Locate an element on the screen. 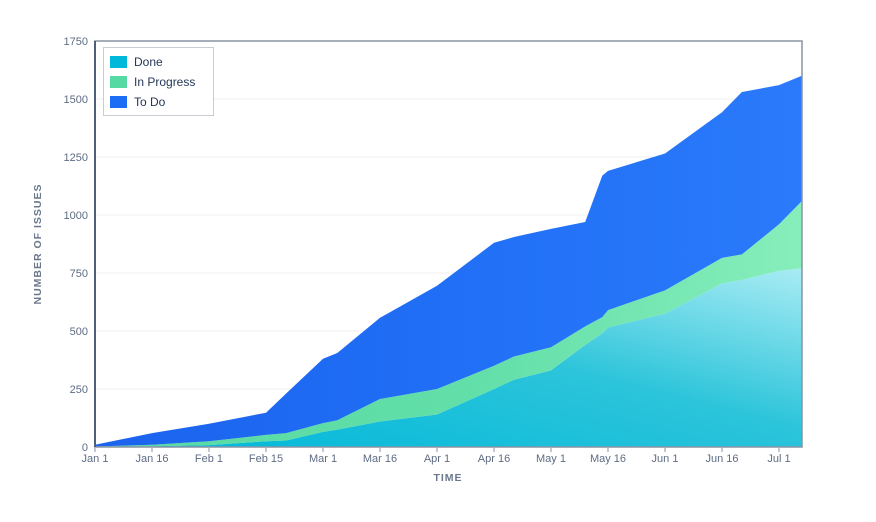 This screenshot has height=522, width=876. x-tick-label: Jan 16 is located at coordinates (151, 459).